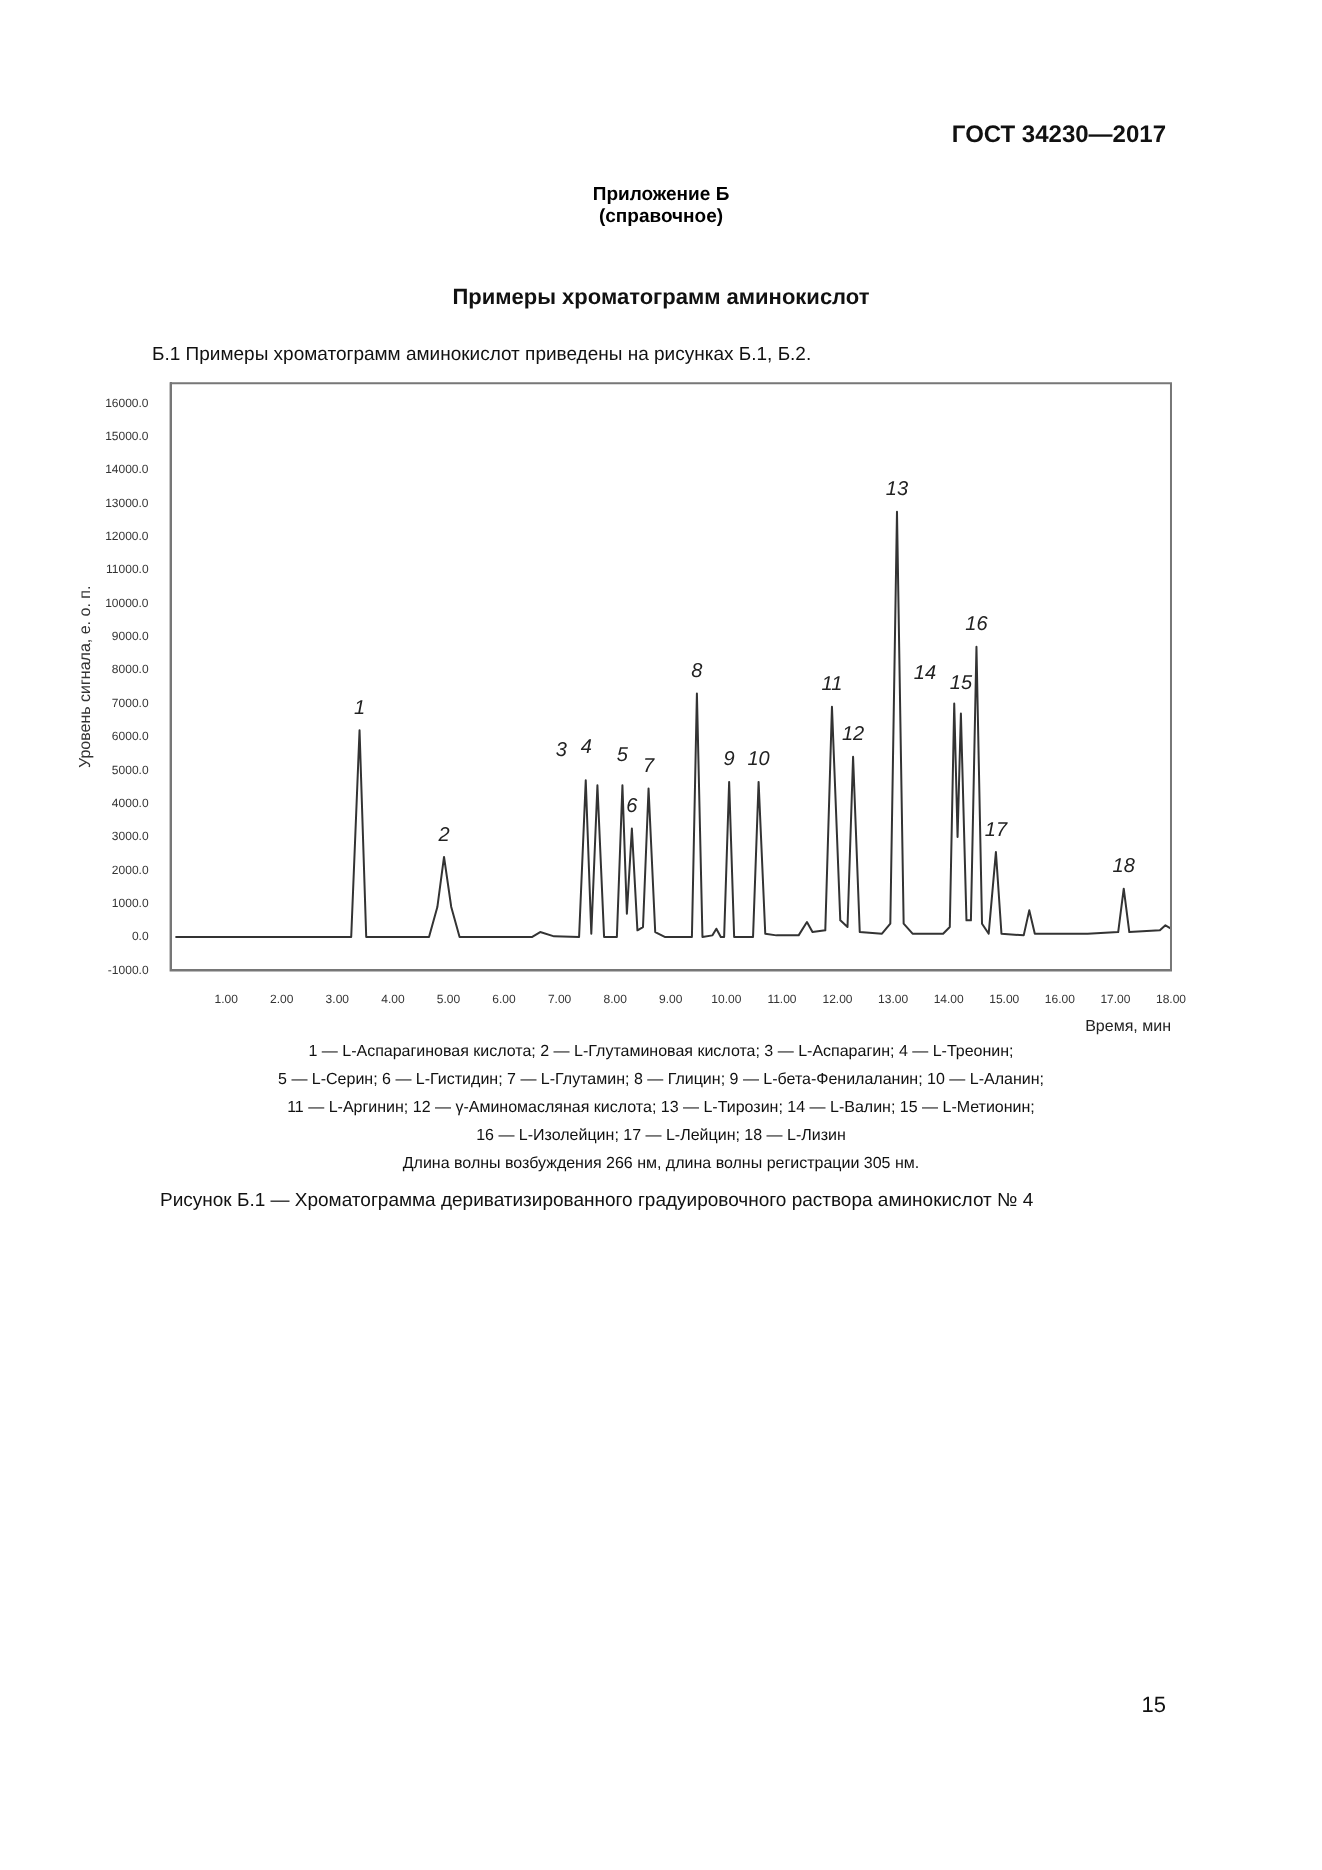 The image size is (1322, 1870). Describe the element at coordinates (661, 298) in the screenshot. I see `text: Примеры хроматограмм аминокислот` at that location.